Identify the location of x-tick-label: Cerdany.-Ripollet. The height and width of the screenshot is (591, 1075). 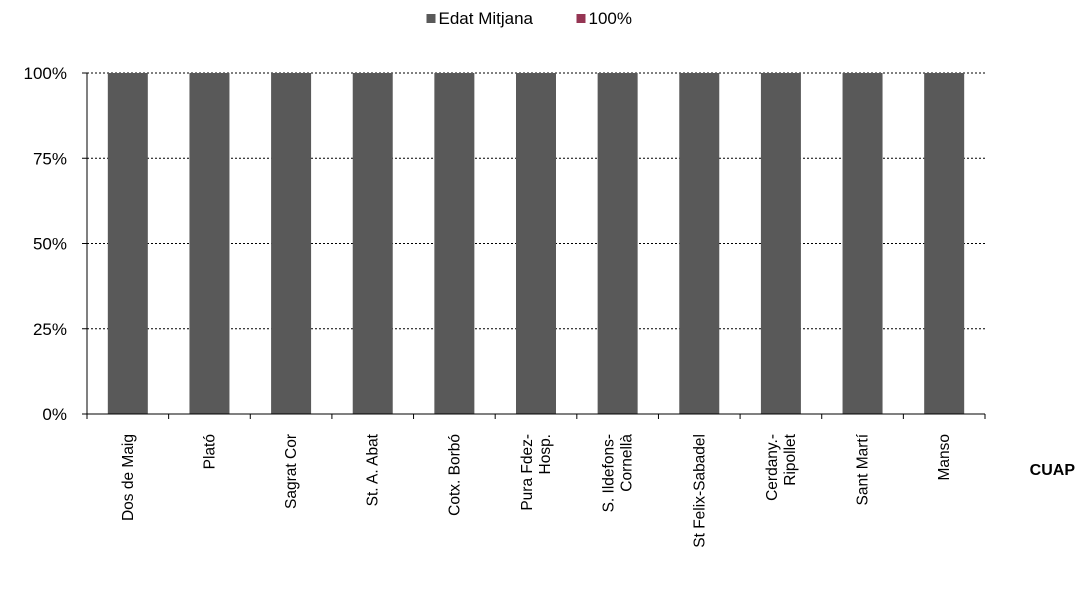
(781, 467).